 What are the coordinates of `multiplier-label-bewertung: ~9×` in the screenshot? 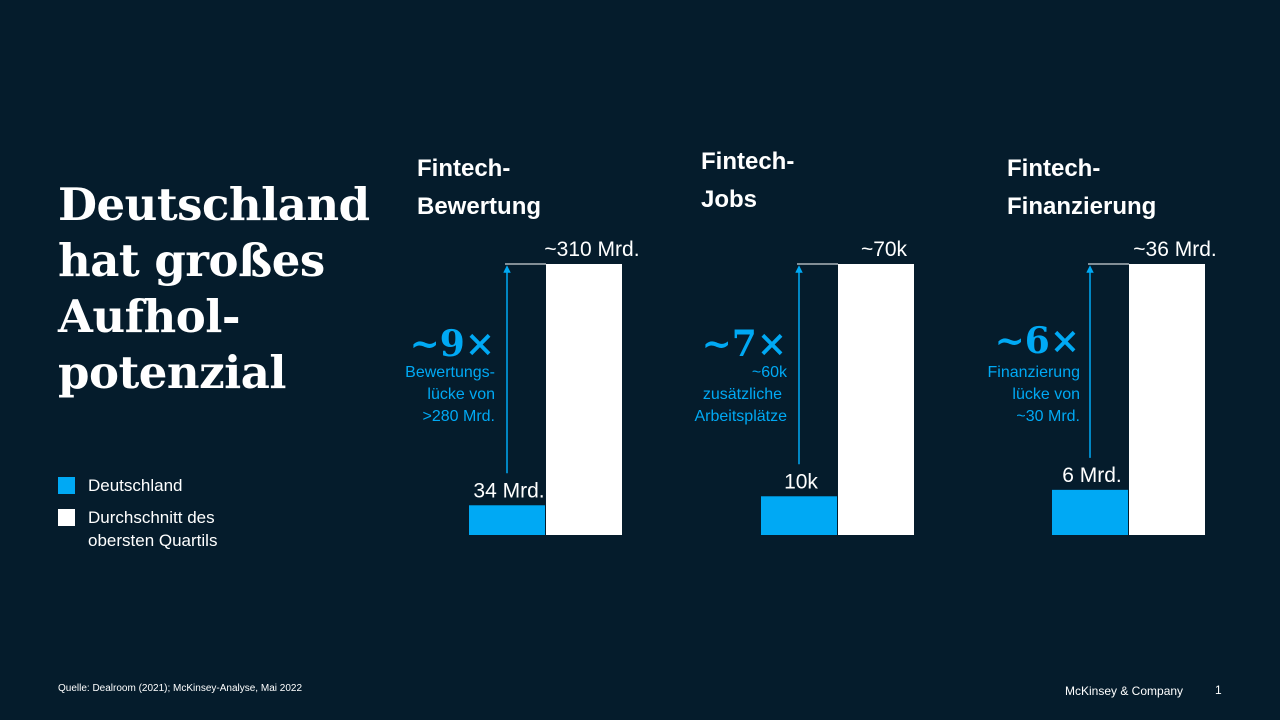 It's located at (452, 344).